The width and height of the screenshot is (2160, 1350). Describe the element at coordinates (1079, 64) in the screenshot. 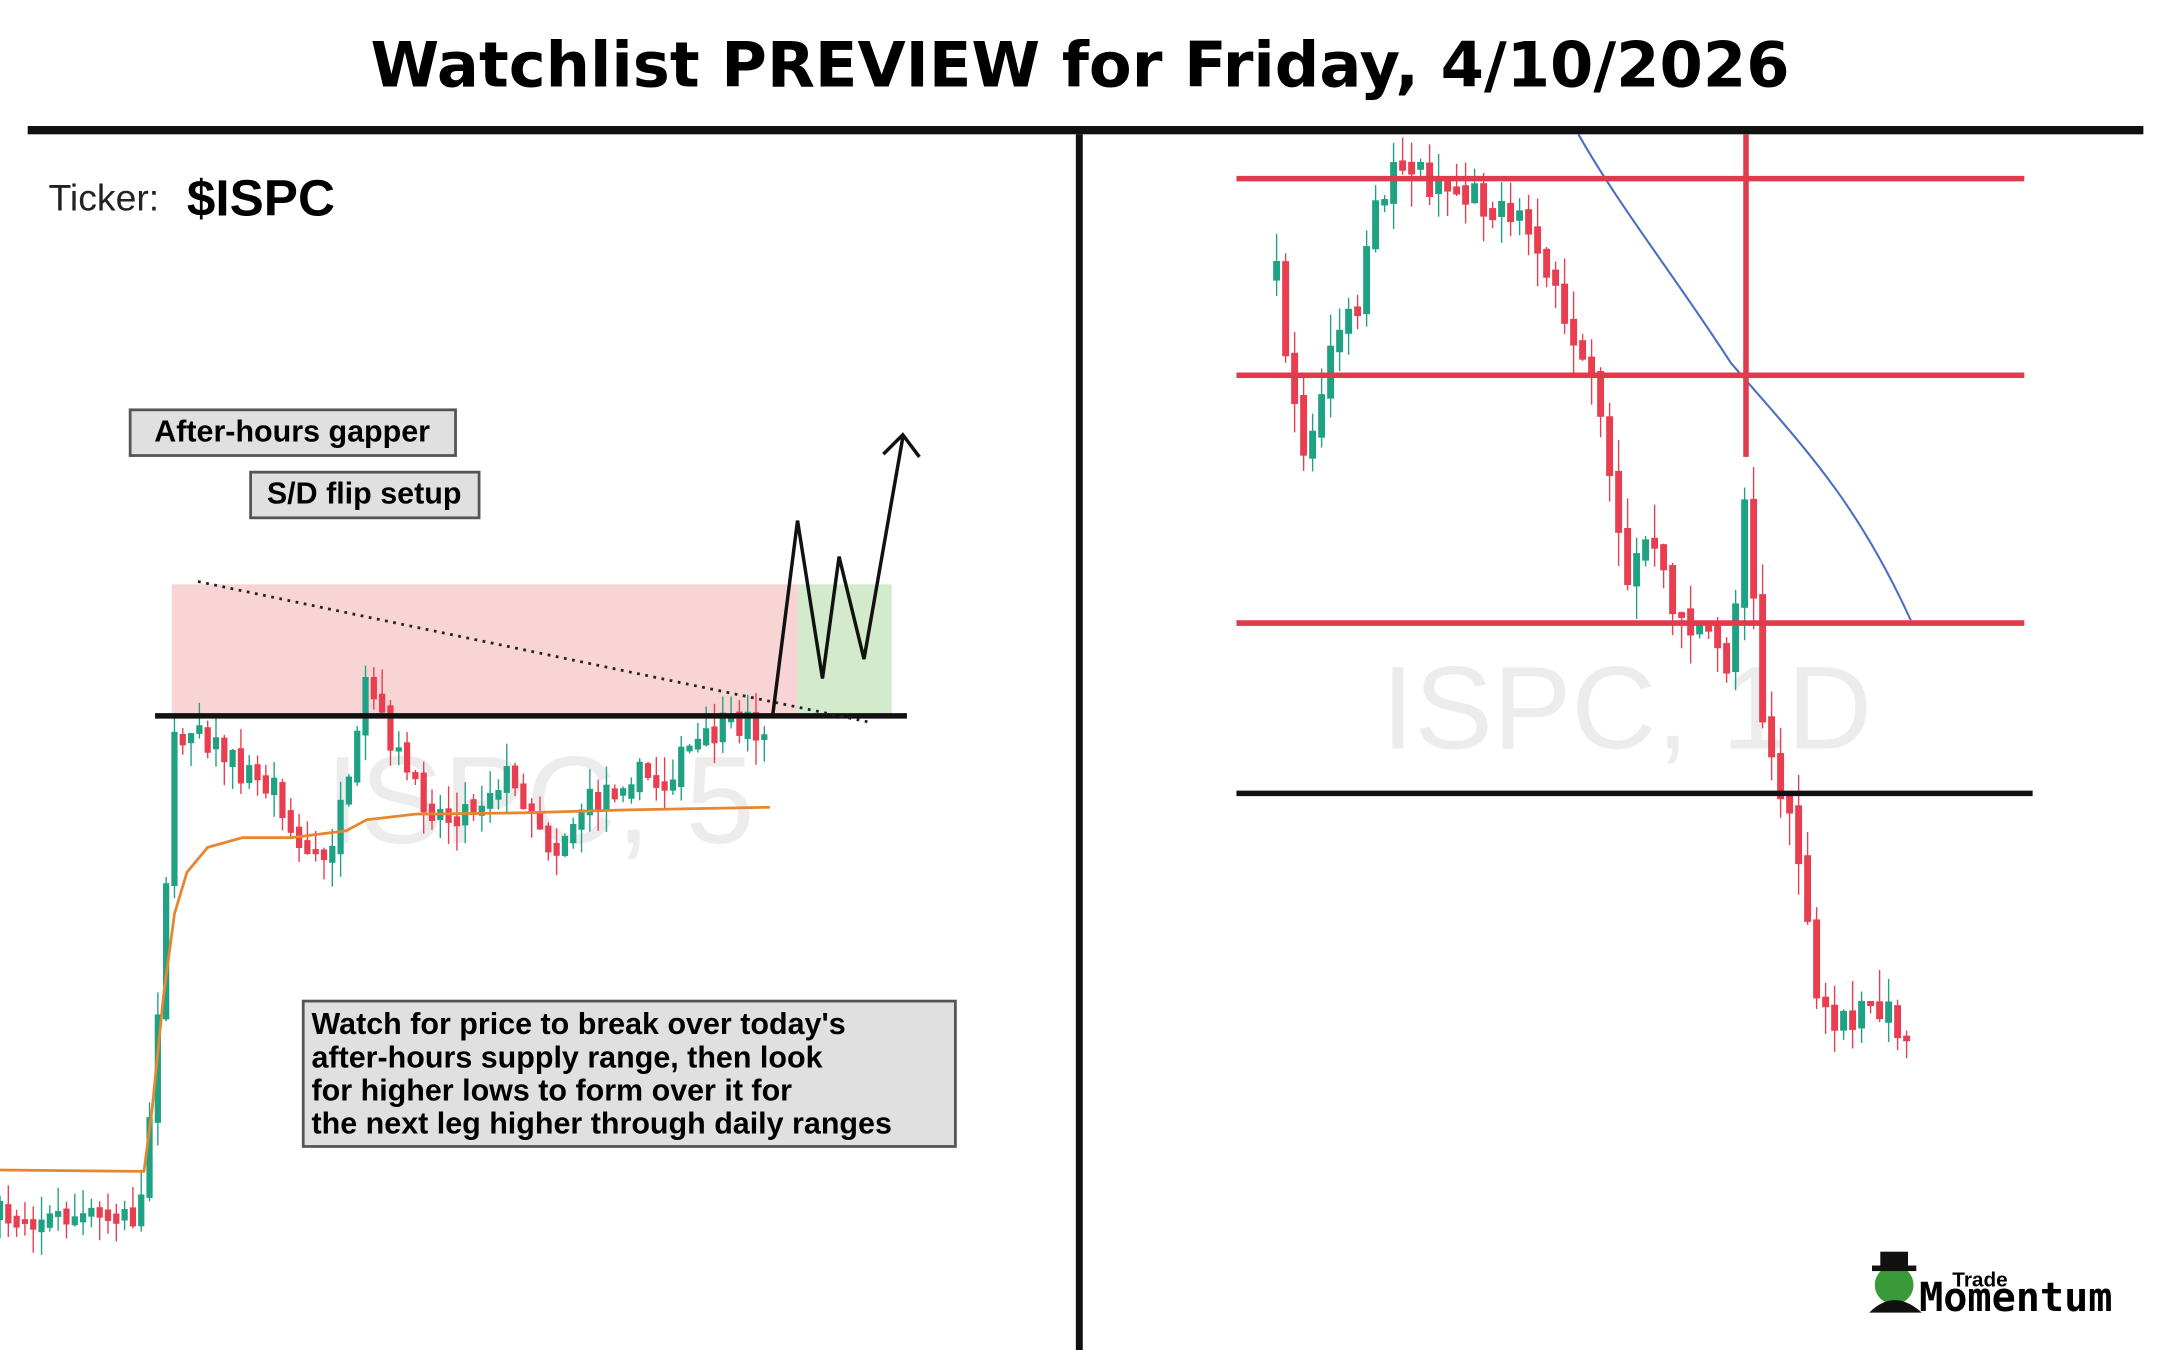

I see `title: Watchlist PREVIEW for Friday, 4/10/2026` at that location.